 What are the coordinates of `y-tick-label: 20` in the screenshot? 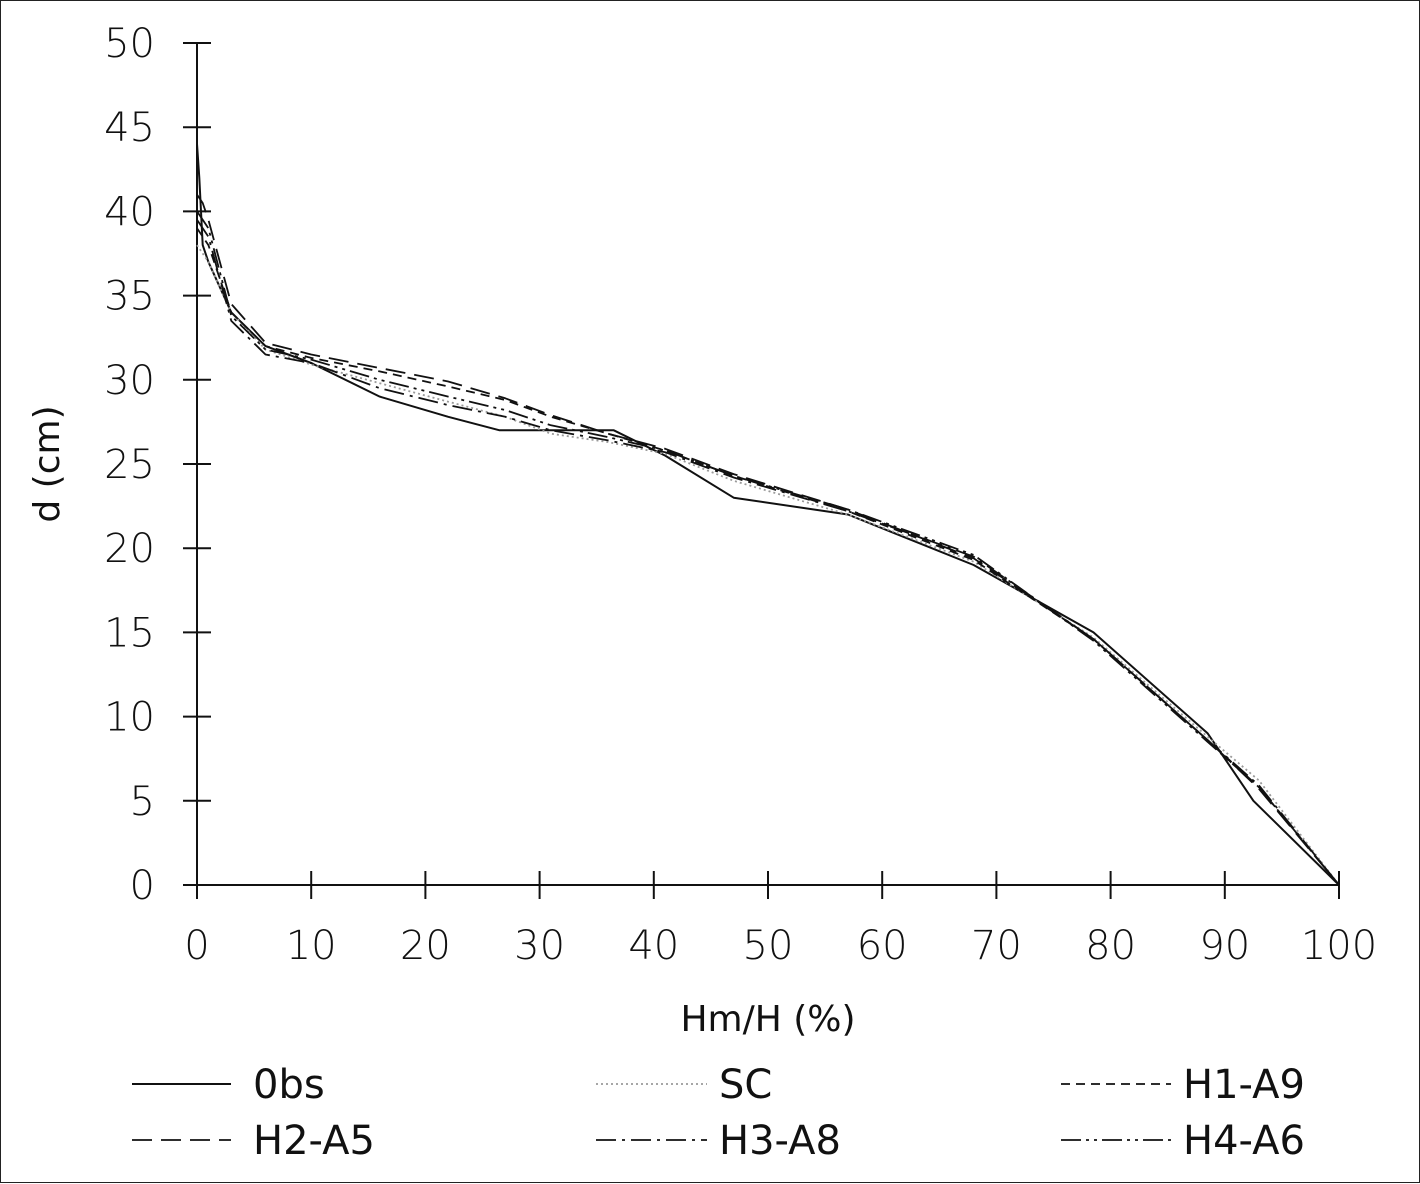 It's located at (129, 549).